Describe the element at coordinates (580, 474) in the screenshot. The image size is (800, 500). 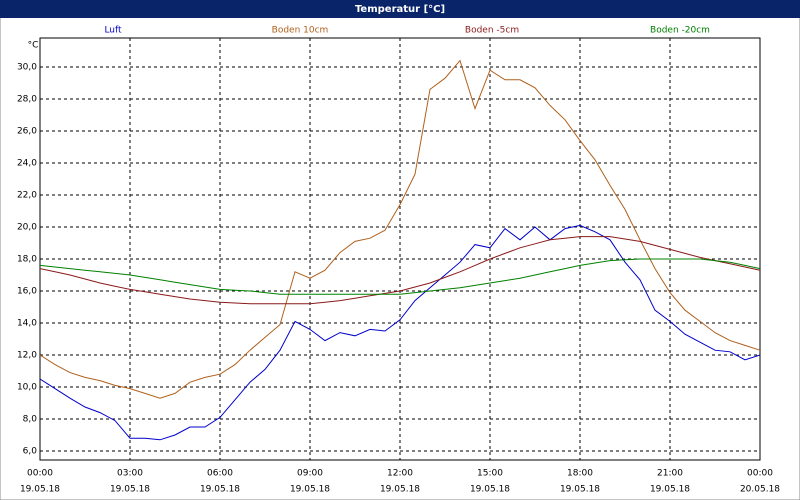
I see `x-tick-label: 18:00` at that location.